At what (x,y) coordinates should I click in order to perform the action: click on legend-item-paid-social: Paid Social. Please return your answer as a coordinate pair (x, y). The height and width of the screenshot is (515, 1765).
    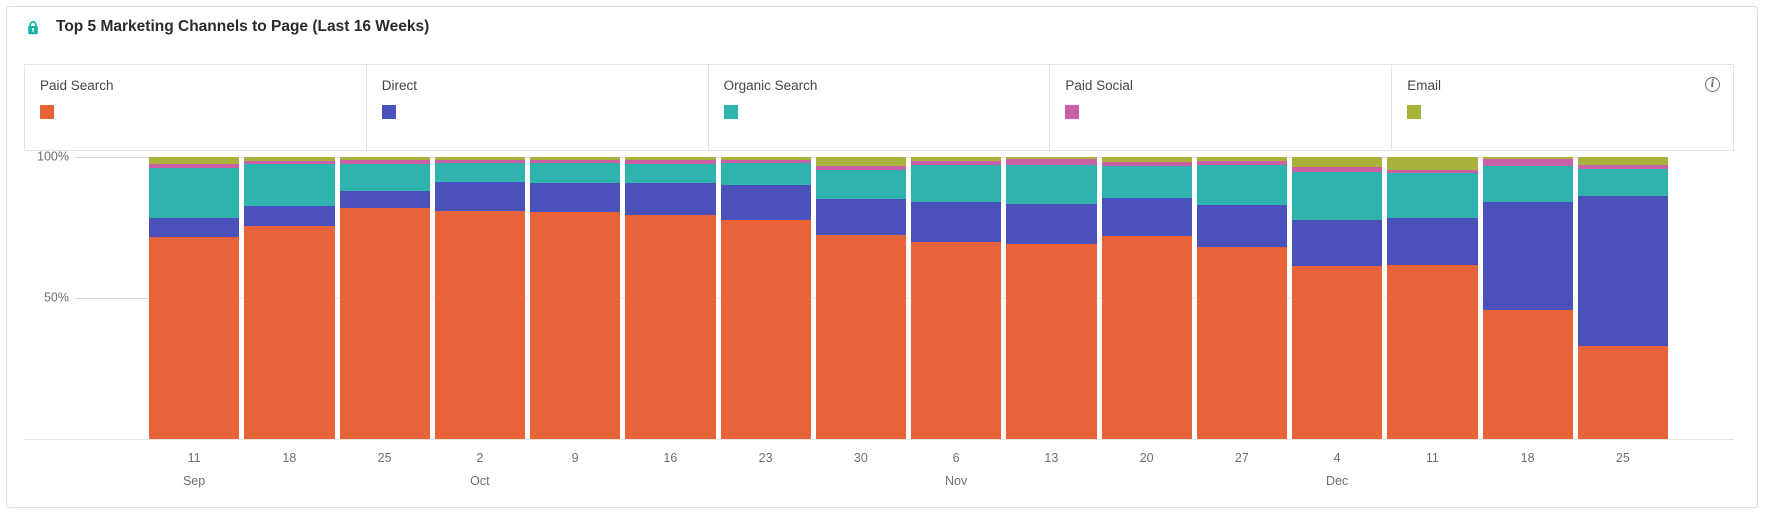
    Looking at the image, I should click on (1220, 107).